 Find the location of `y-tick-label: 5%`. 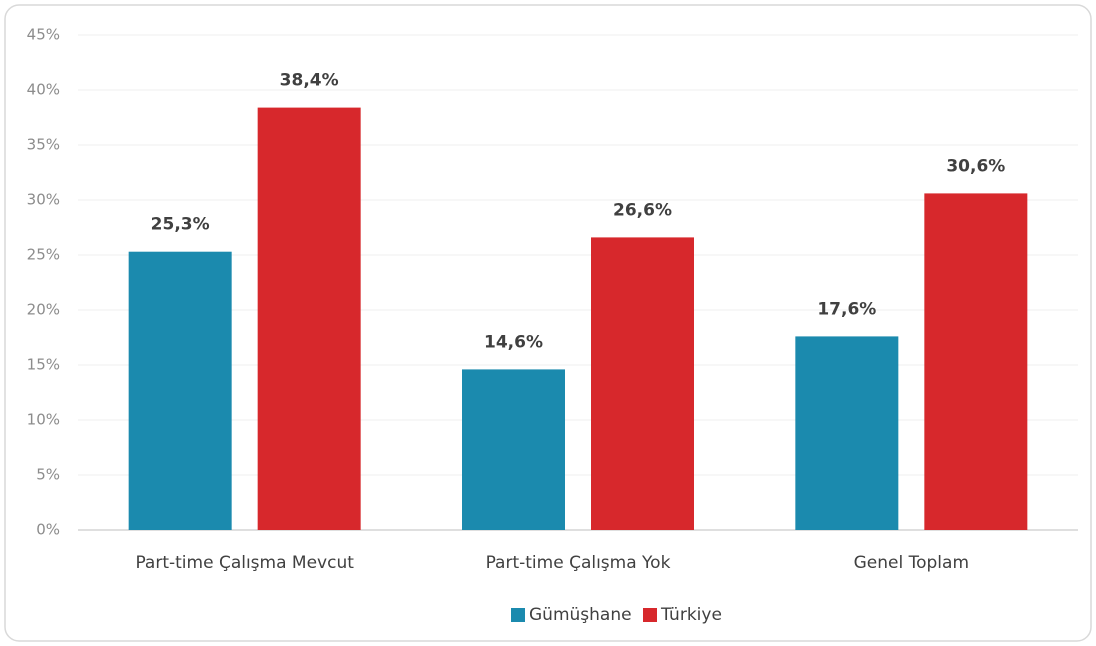

y-tick-label: 5% is located at coordinates (48, 475).